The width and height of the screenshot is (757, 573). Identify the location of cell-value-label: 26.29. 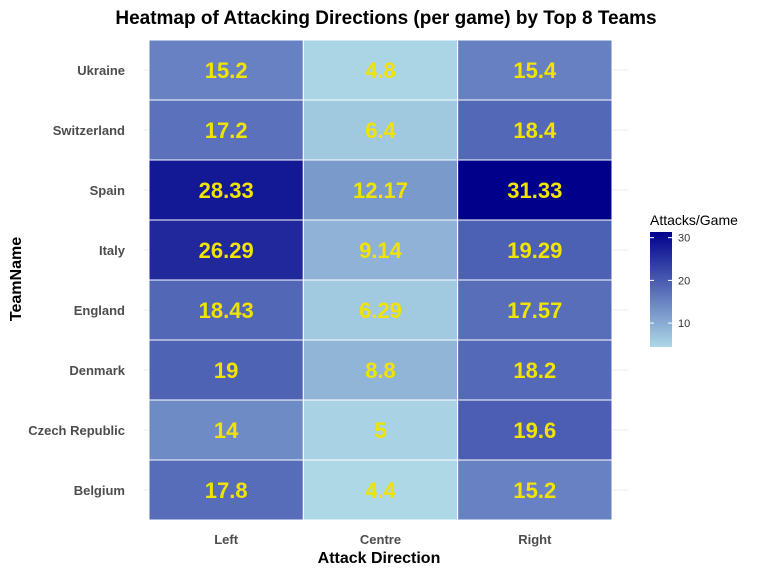
(226, 250).